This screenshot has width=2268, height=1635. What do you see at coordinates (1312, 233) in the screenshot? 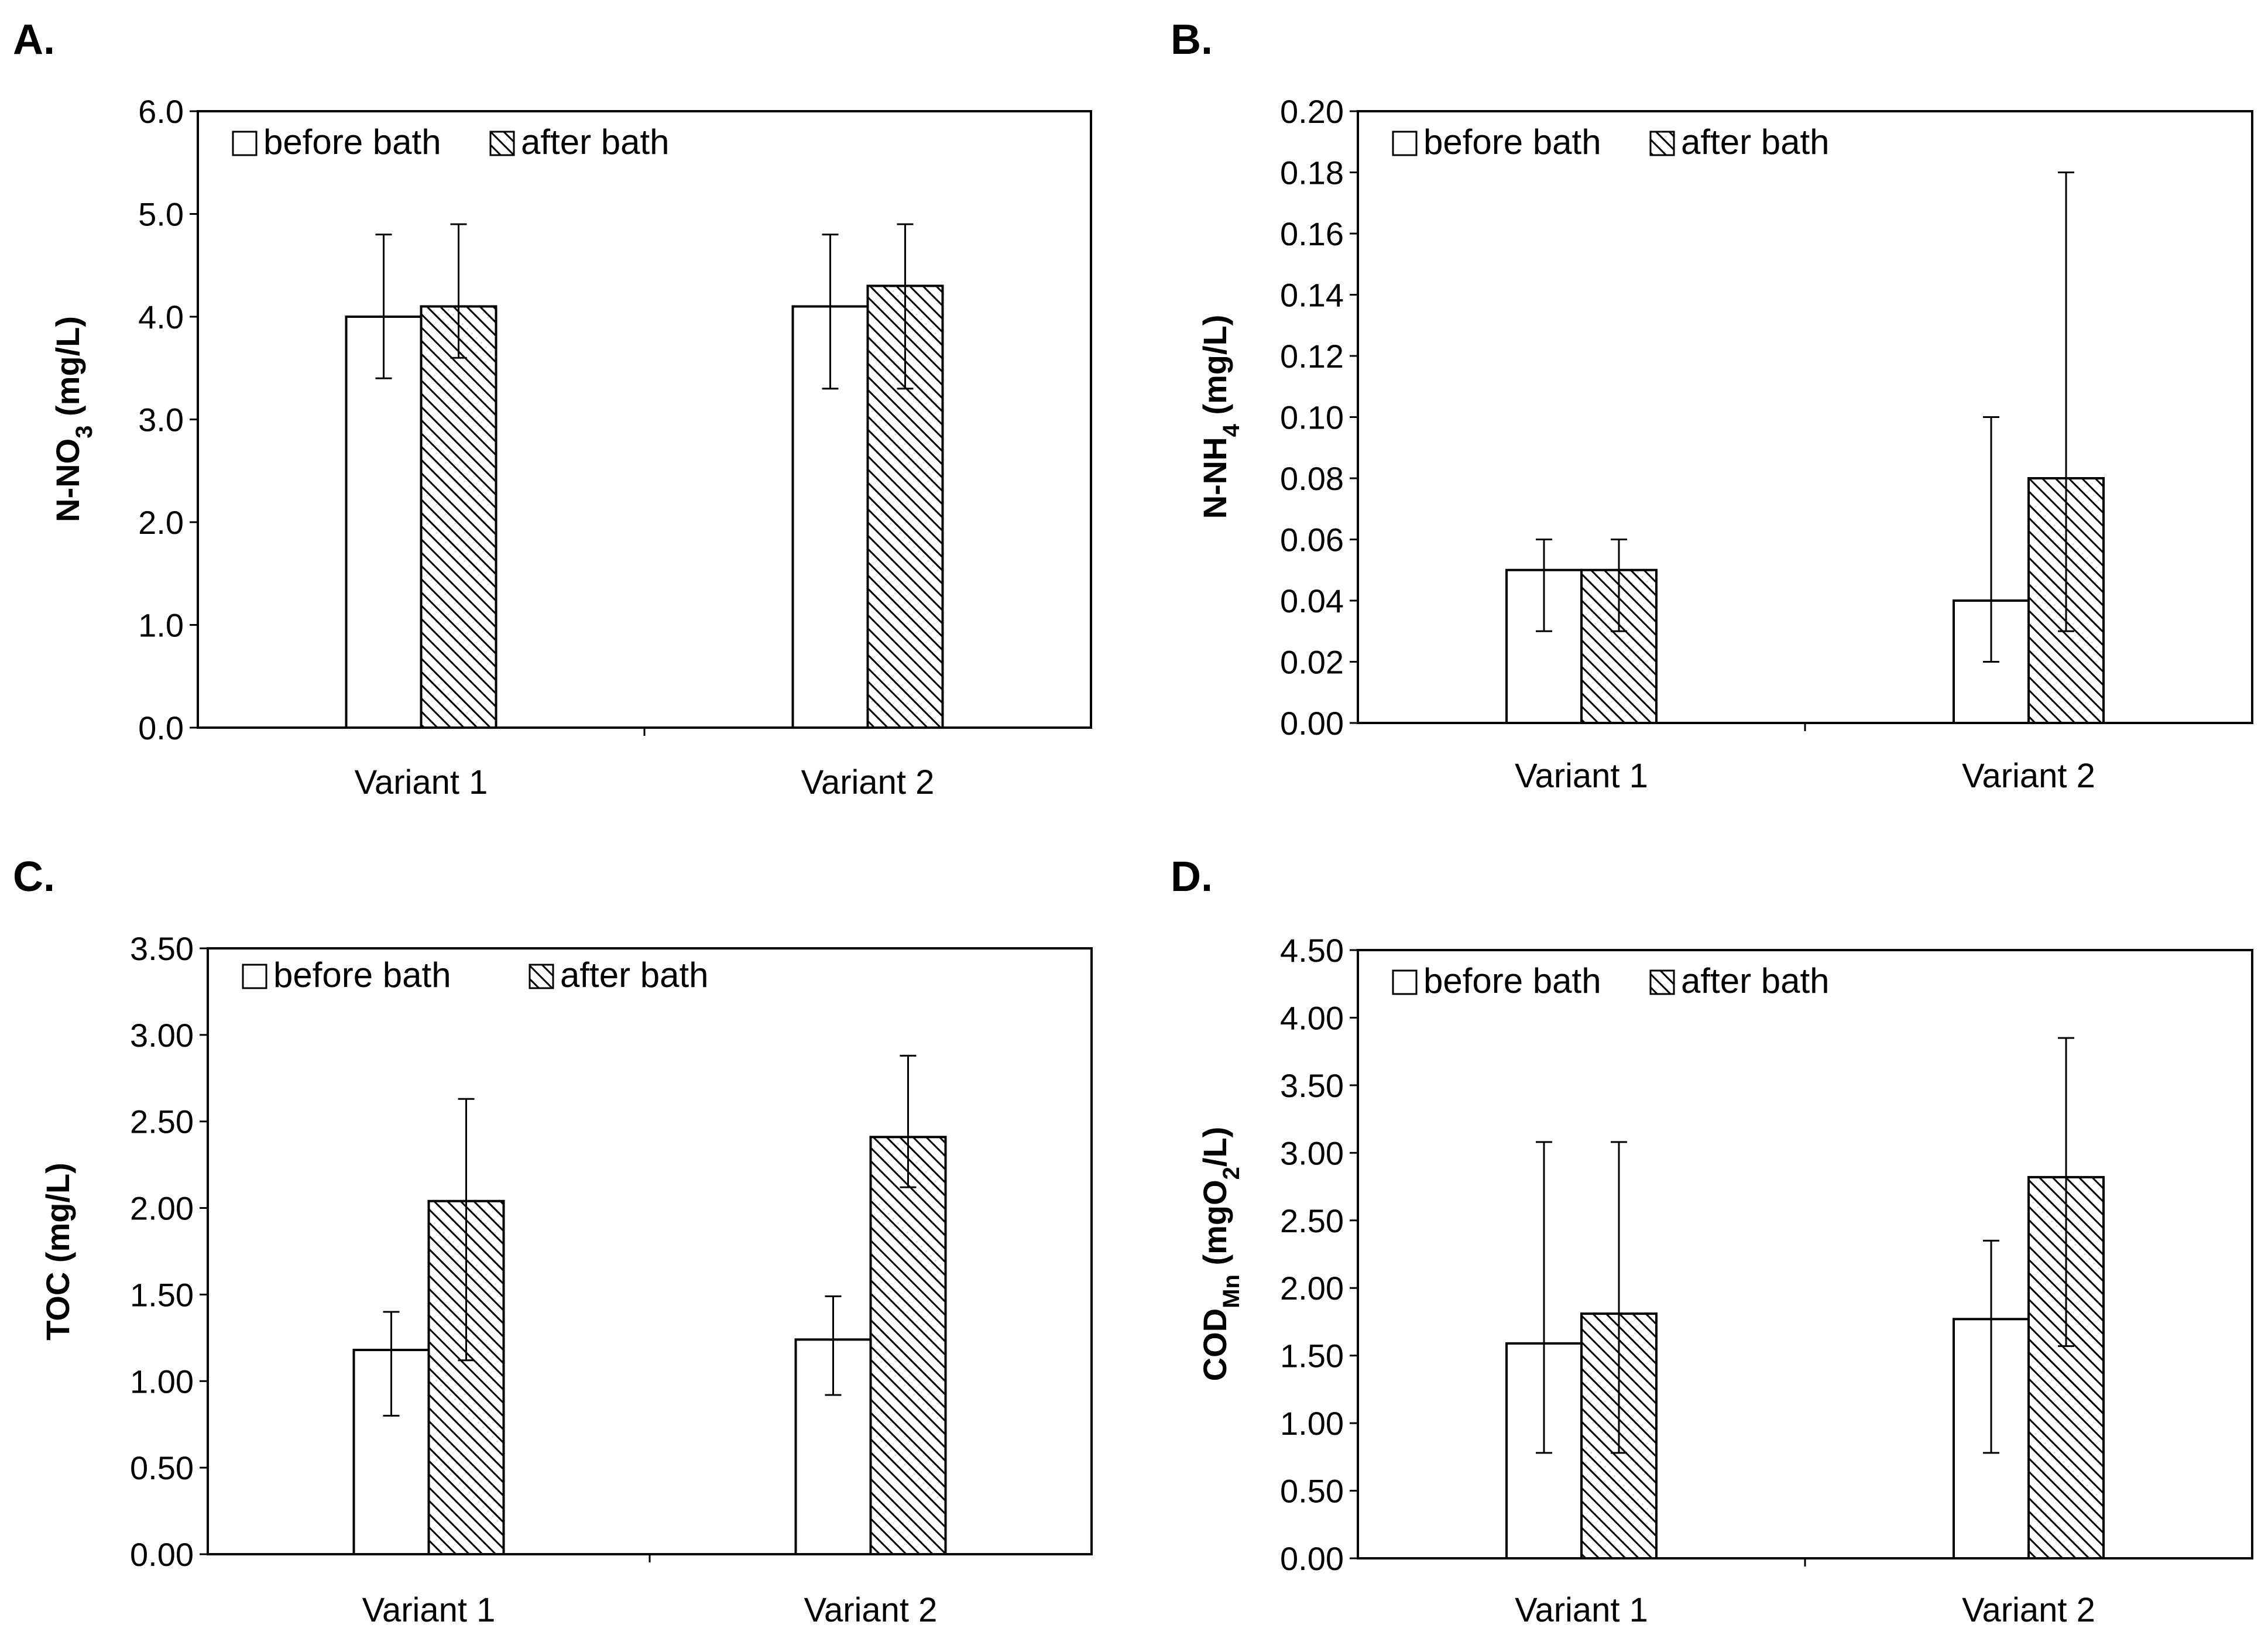
I see `y-tick-label: 0.16` at bounding box center [1312, 233].